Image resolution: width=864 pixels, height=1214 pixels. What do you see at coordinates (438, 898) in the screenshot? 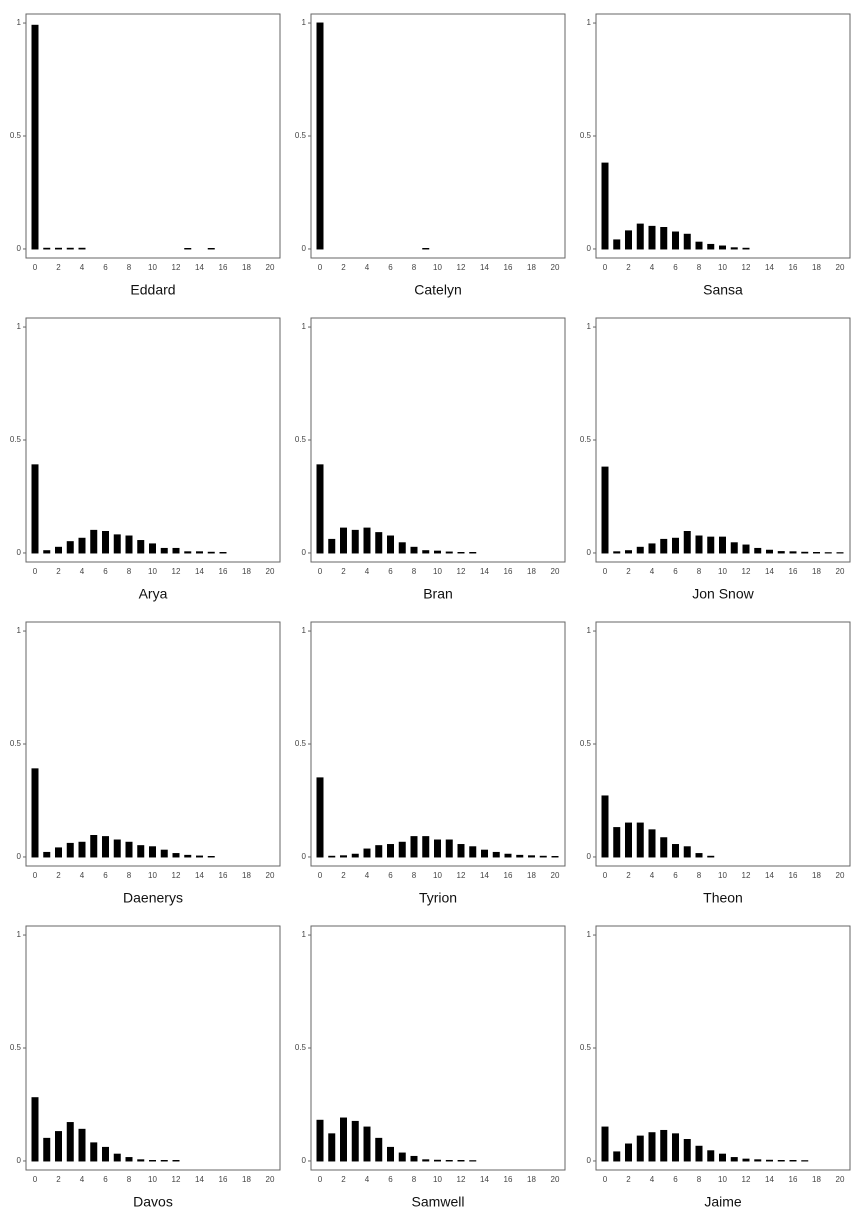
I see `panel-title: Tyrion` at bounding box center [438, 898].